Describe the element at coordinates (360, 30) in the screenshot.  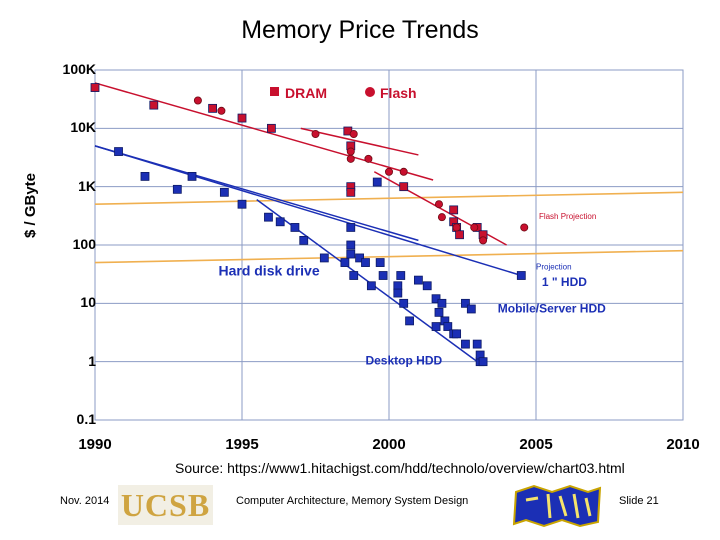
I see `page-title: Memory Price Trends` at that location.